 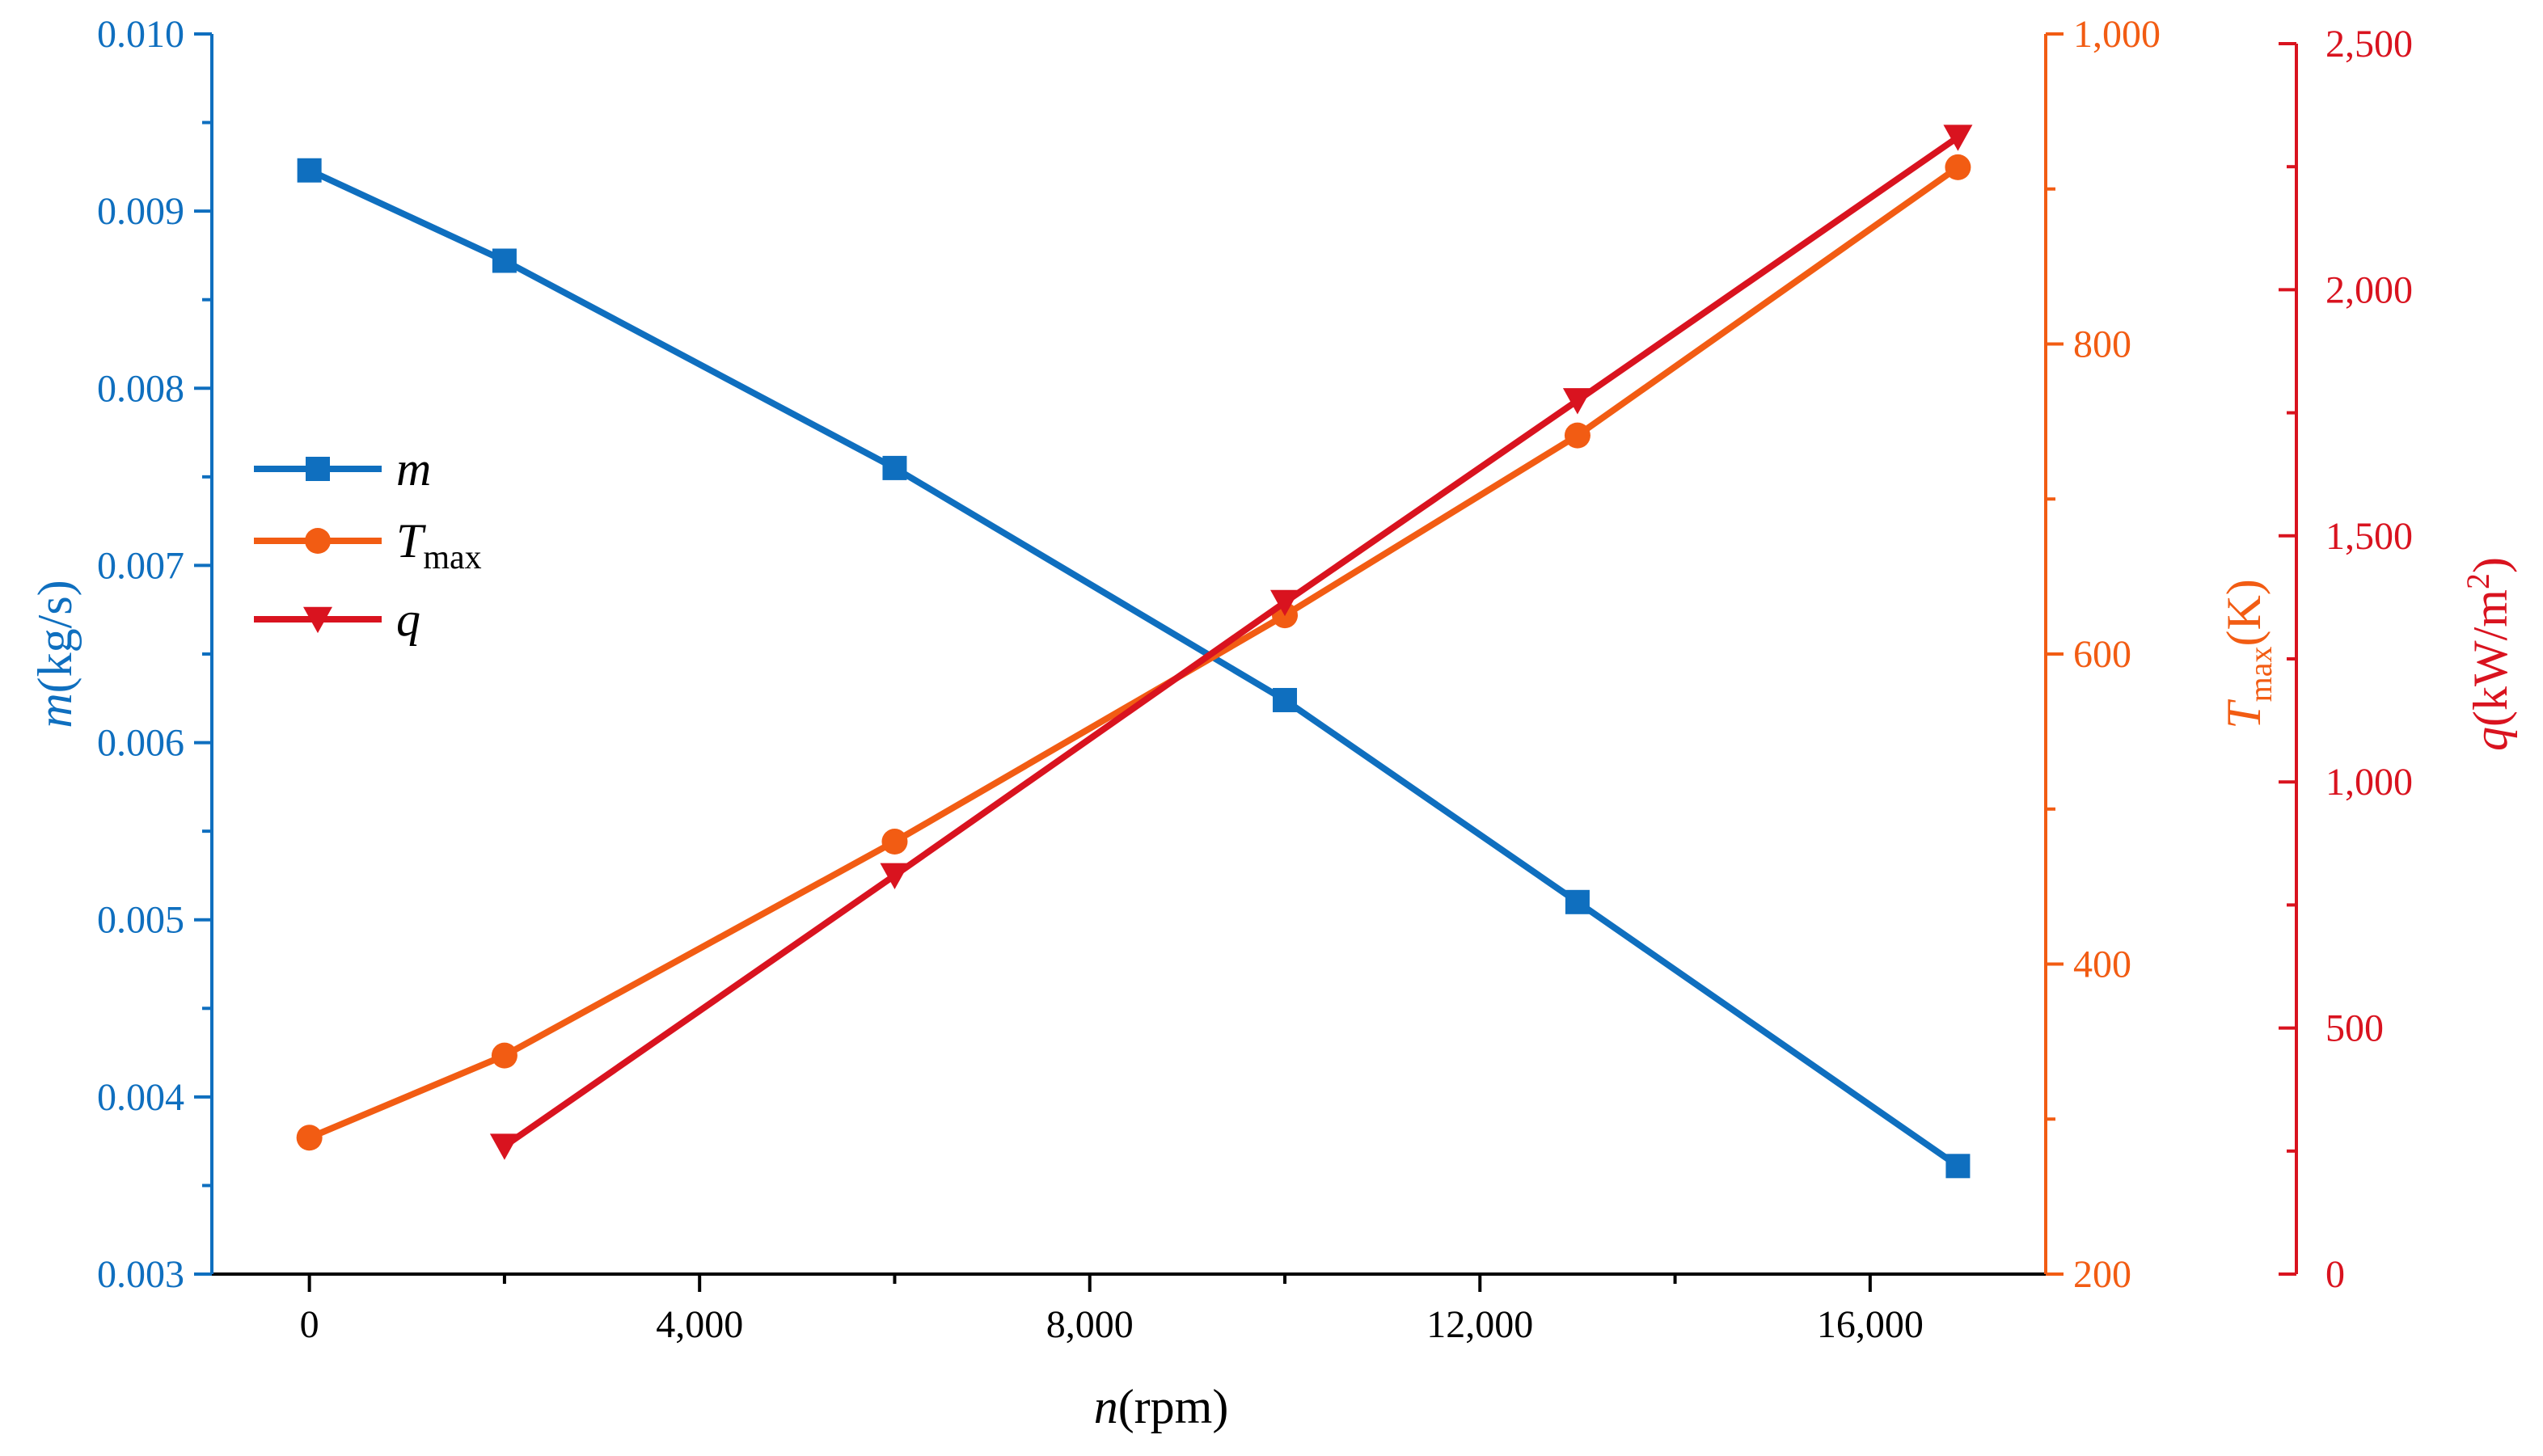 What do you see at coordinates (2102, 964) in the screenshot?
I see `y-axis-tmax-tick-label: 400` at bounding box center [2102, 964].